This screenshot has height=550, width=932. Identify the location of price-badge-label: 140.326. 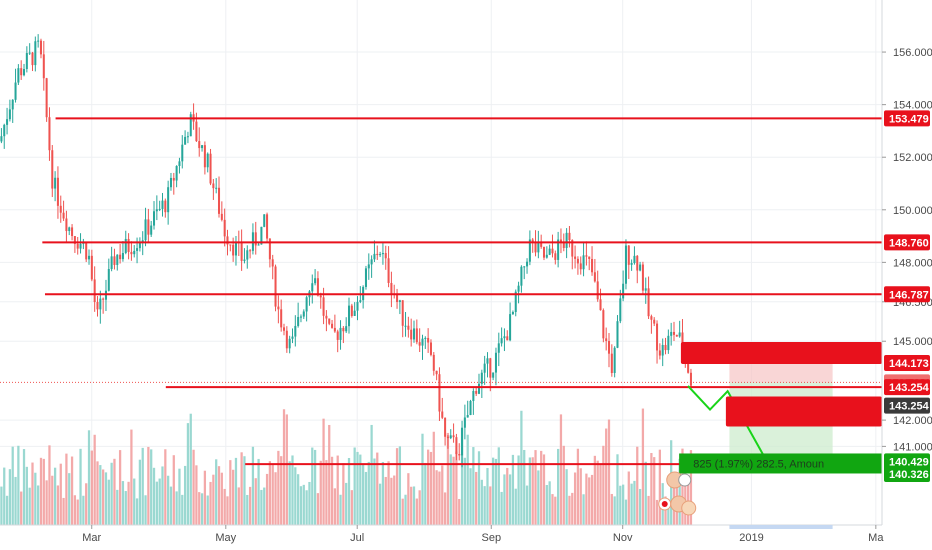
(909, 475).